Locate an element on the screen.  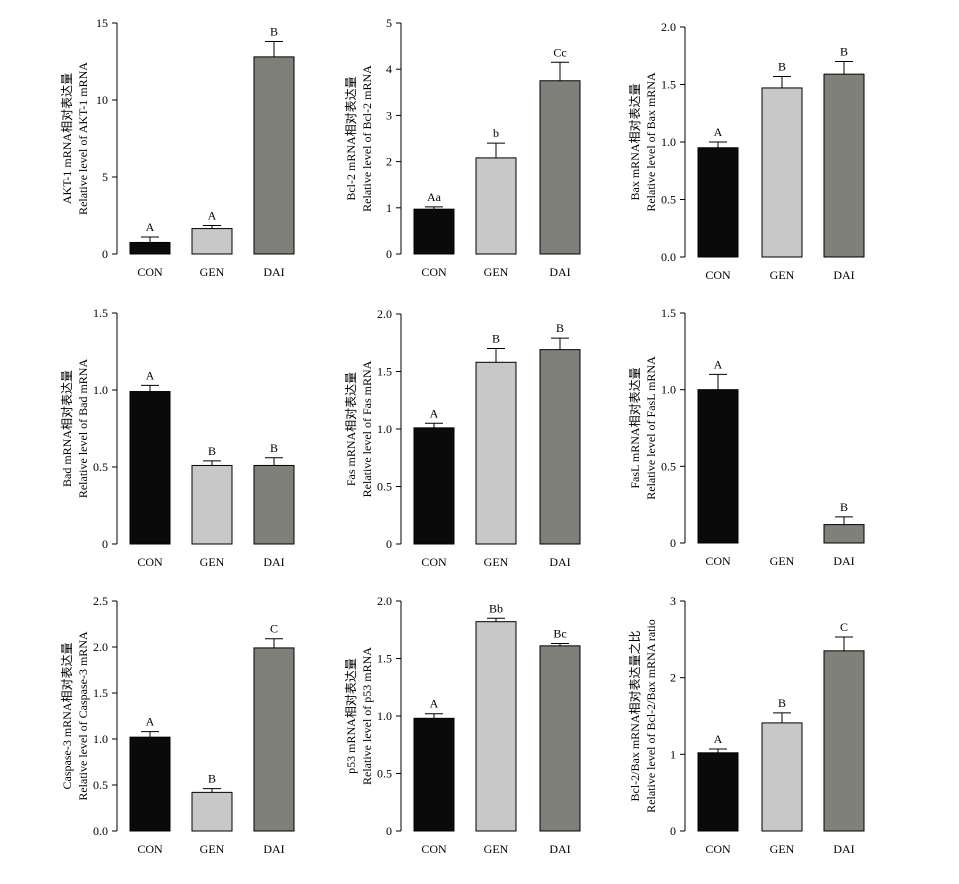
y-tick-label: 10 is located at coordinates (102, 100).